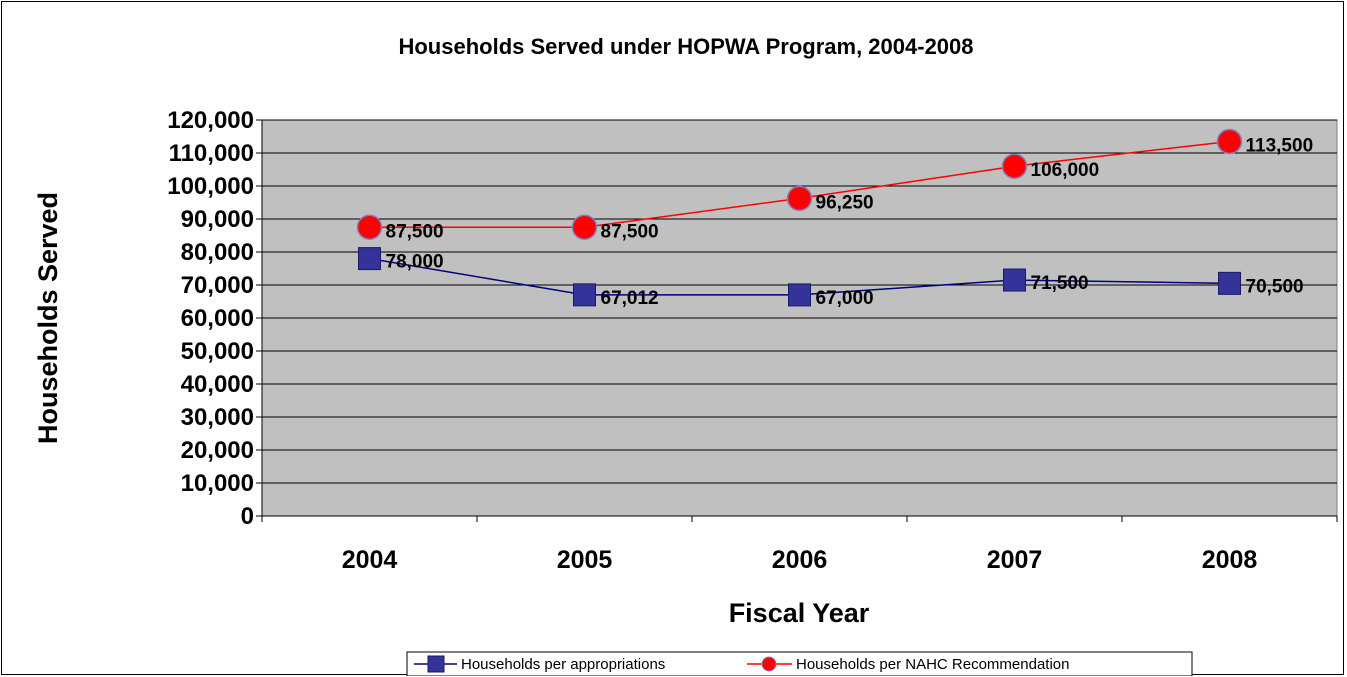 This screenshot has height=677, width=1347. I want to click on y-tick-label: 100,000, so click(210, 186).